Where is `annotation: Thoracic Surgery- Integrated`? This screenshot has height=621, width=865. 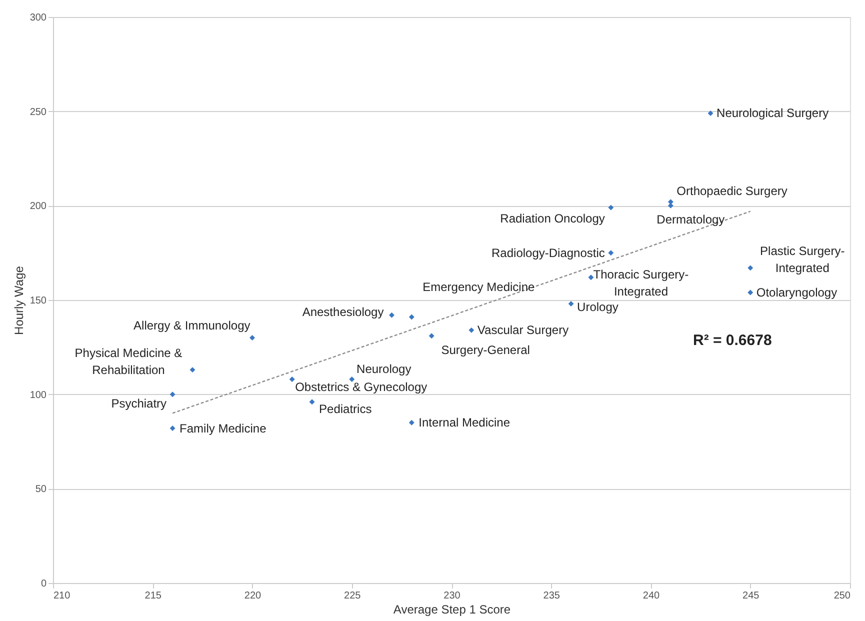 annotation: Thoracic Surgery- Integrated is located at coordinates (641, 282).